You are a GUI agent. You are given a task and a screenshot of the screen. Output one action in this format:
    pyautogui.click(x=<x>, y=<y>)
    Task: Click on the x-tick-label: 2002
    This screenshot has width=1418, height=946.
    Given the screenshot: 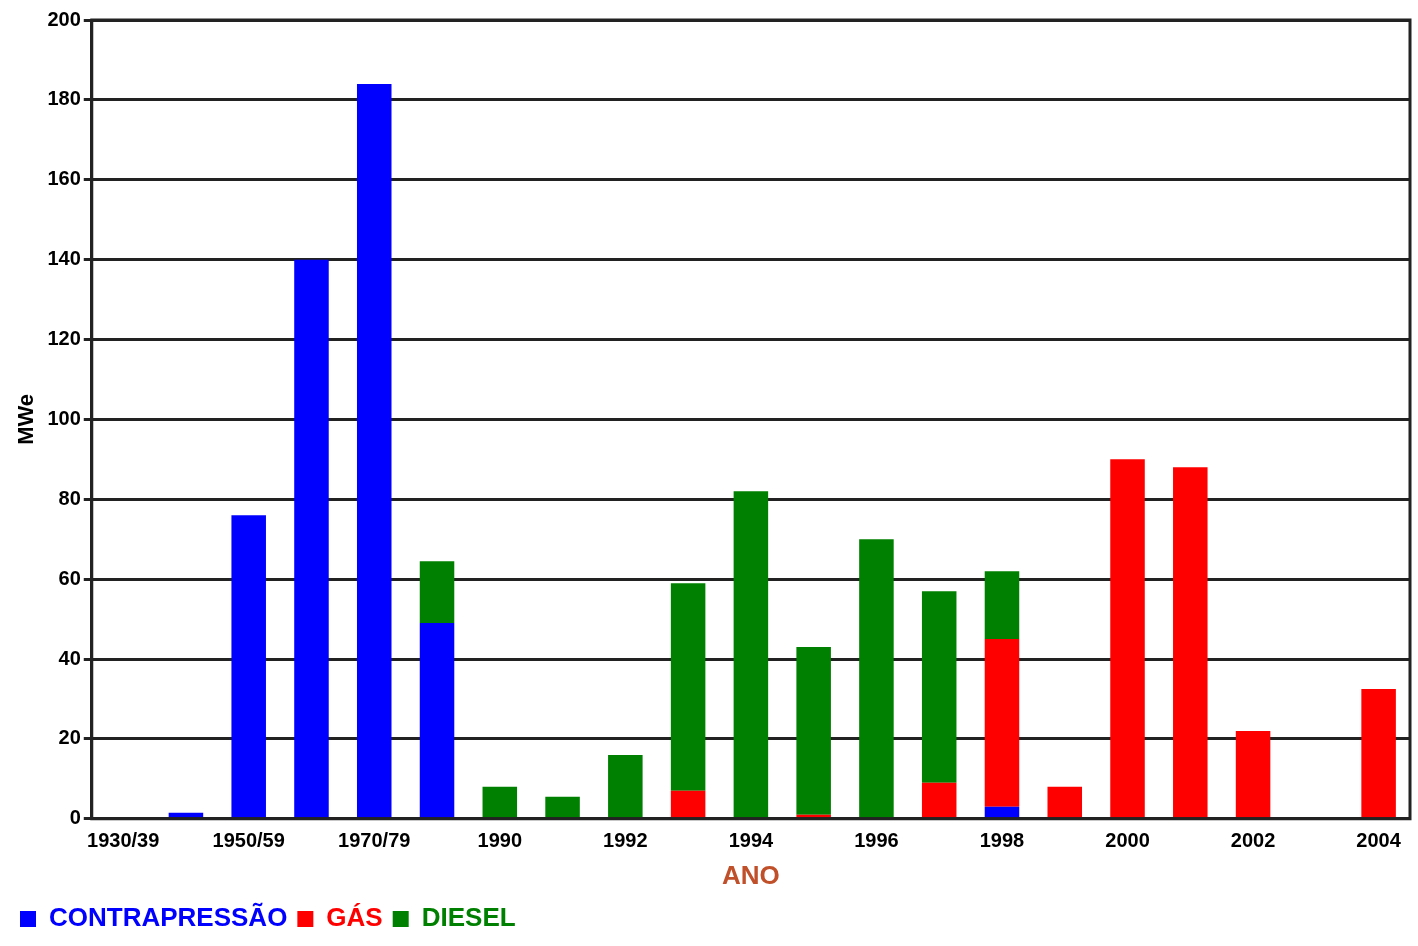 What is the action you would take?
    pyautogui.click(x=1253, y=840)
    